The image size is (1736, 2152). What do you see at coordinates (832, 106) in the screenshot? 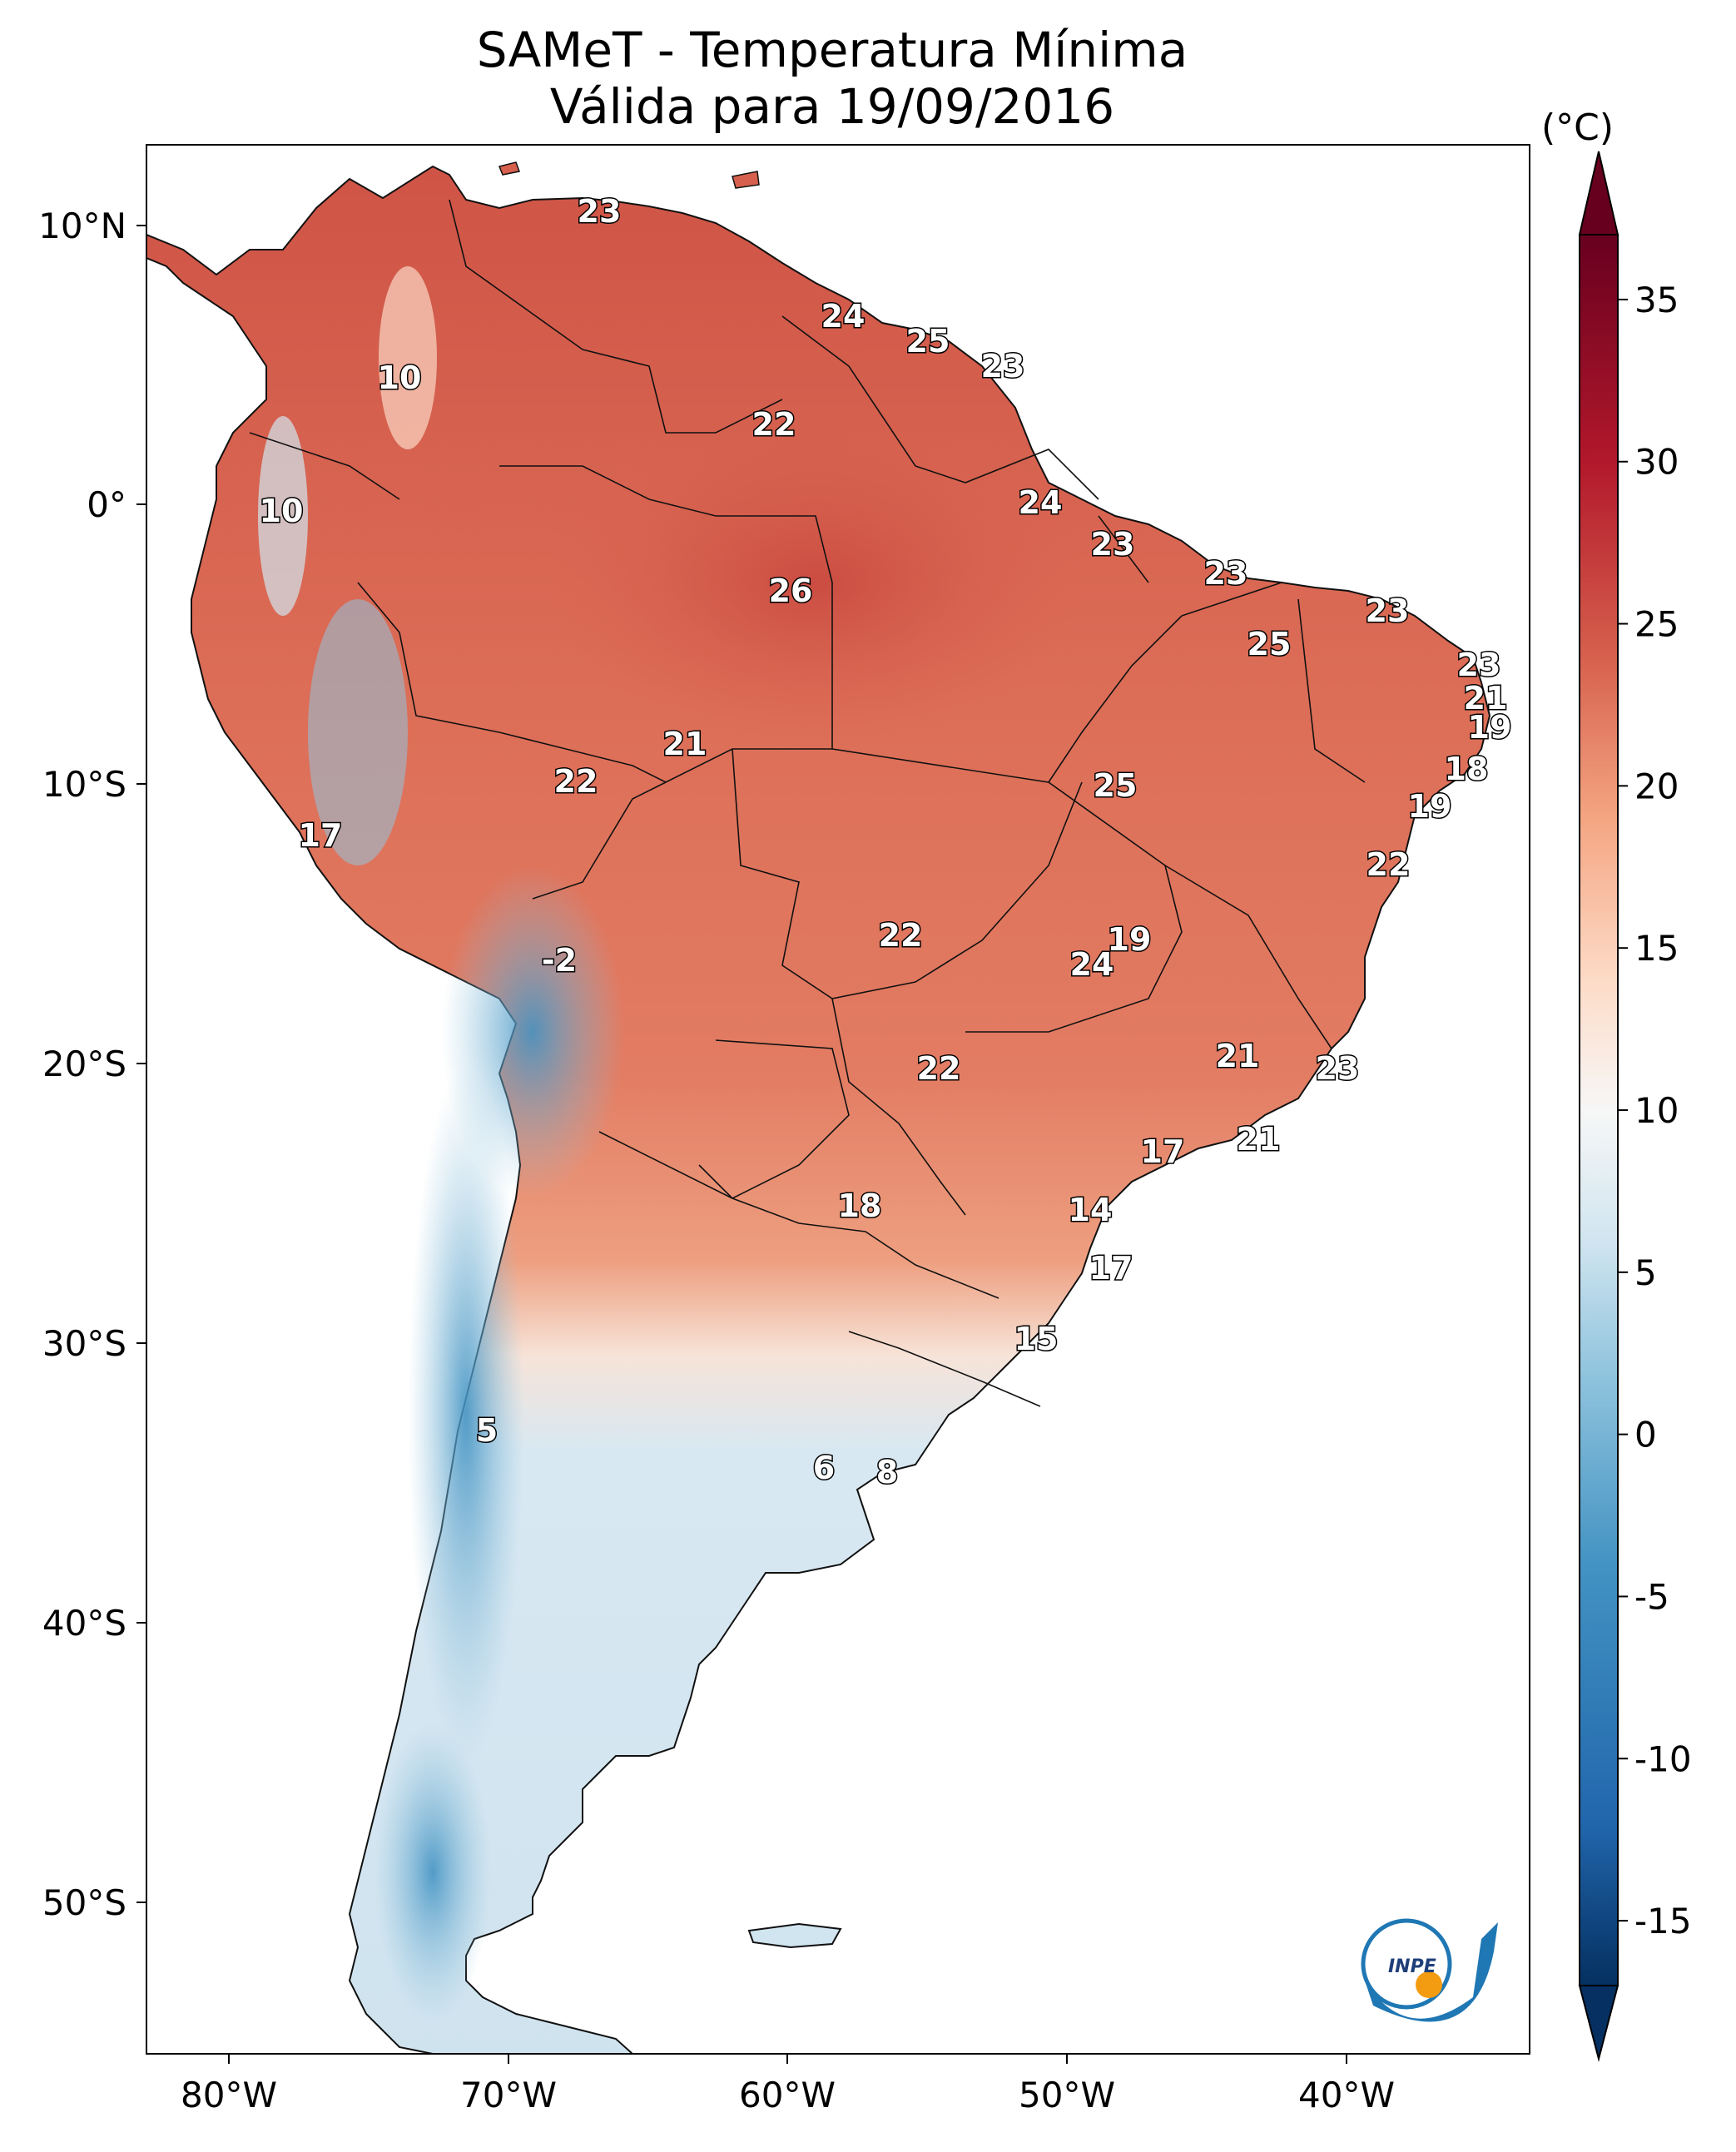
I see `map-subtitle: Válida para 19/09/2016` at bounding box center [832, 106].